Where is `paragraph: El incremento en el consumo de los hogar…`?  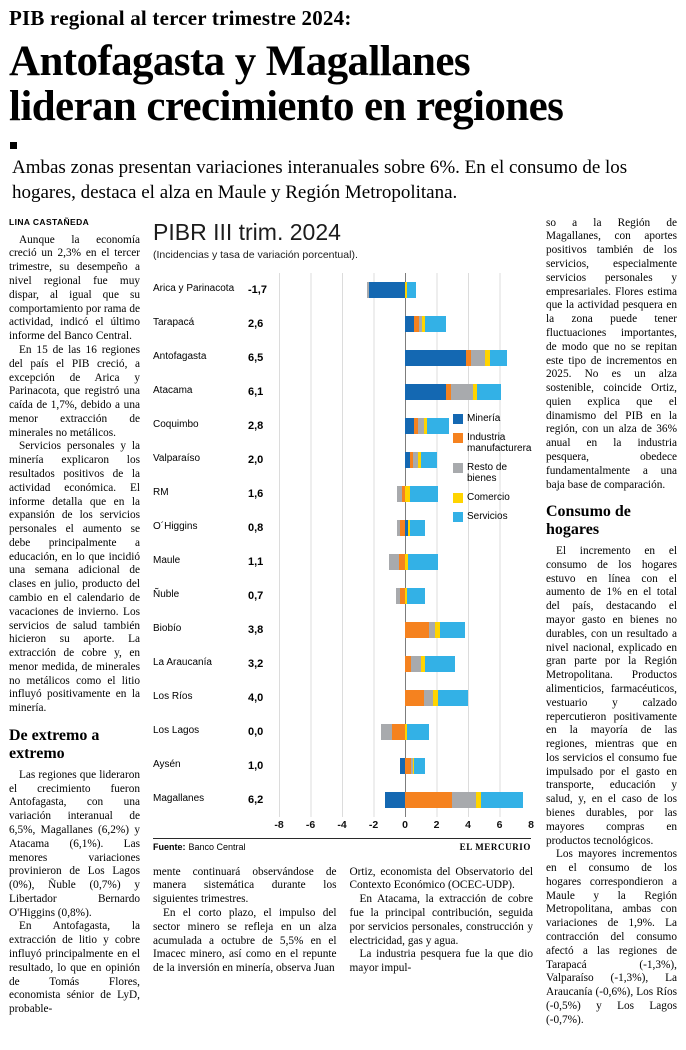
paragraph: El incremento en el consumo de los hogar… is located at coordinates (611, 696).